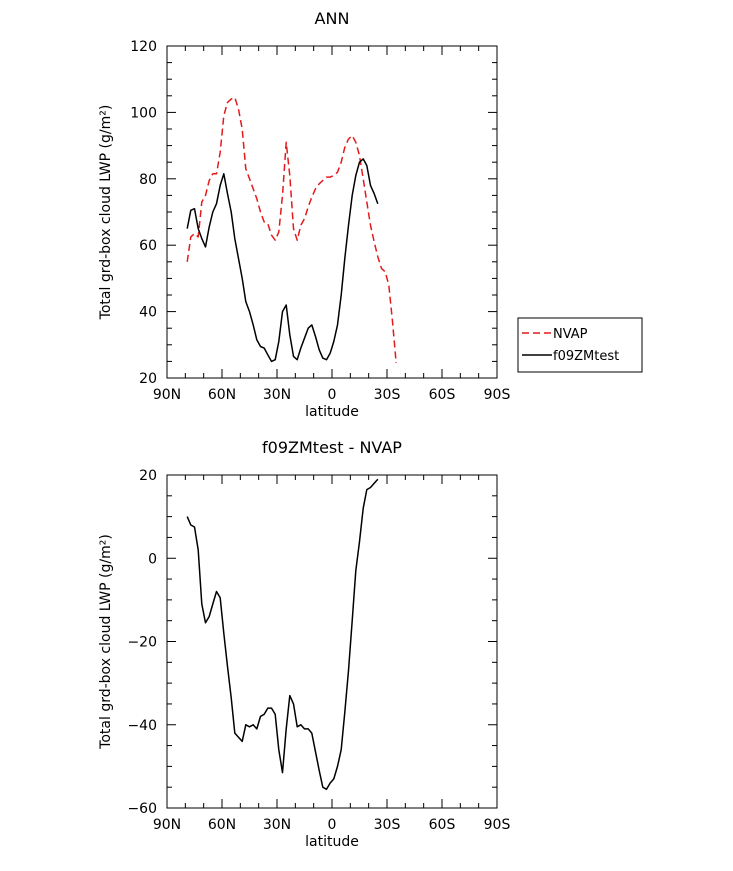 This screenshot has height=871, width=733. What do you see at coordinates (570, 334) in the screenshot?
I see `panel-1-legend-label-nvap: NVAP` at bounding box center [570, 334].